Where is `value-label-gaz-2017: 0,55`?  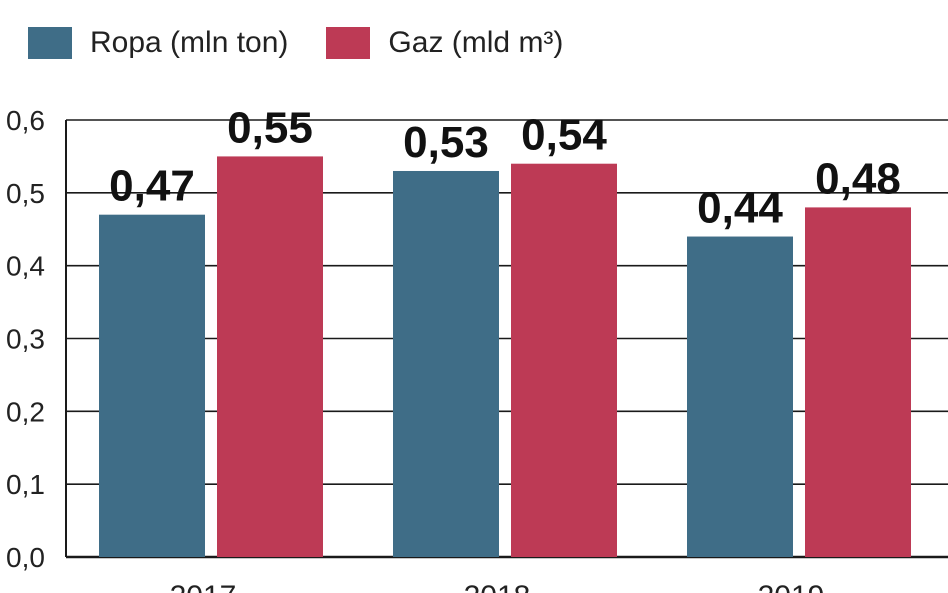
value-label-gaz-2017: 0,55 is located at coordinates (270, 127).